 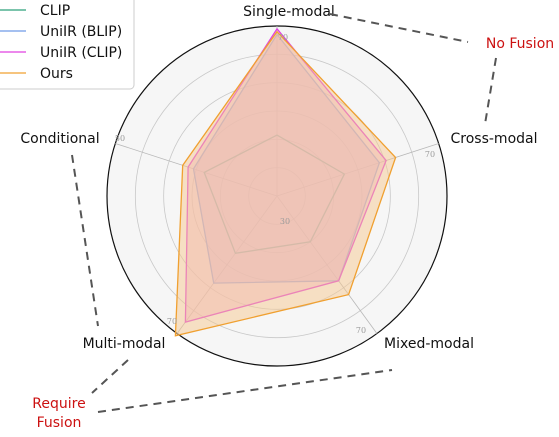 What do you see at coordinates (56, 74) in the screenshot?
I see `legend-label-ours: Ours` at bounding box center [56, 74].